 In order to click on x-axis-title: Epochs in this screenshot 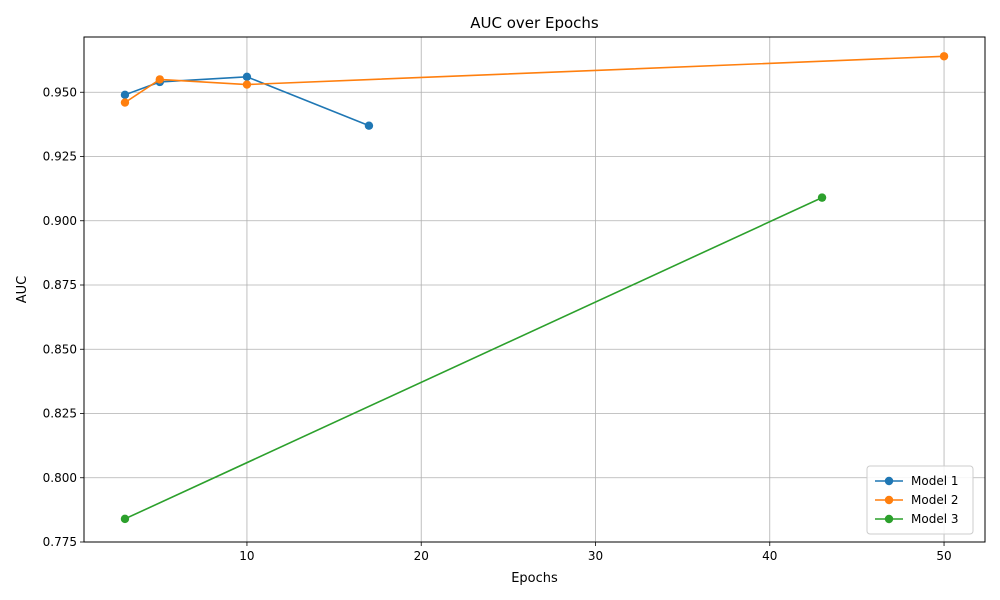, I will do `click(534, 578)`.